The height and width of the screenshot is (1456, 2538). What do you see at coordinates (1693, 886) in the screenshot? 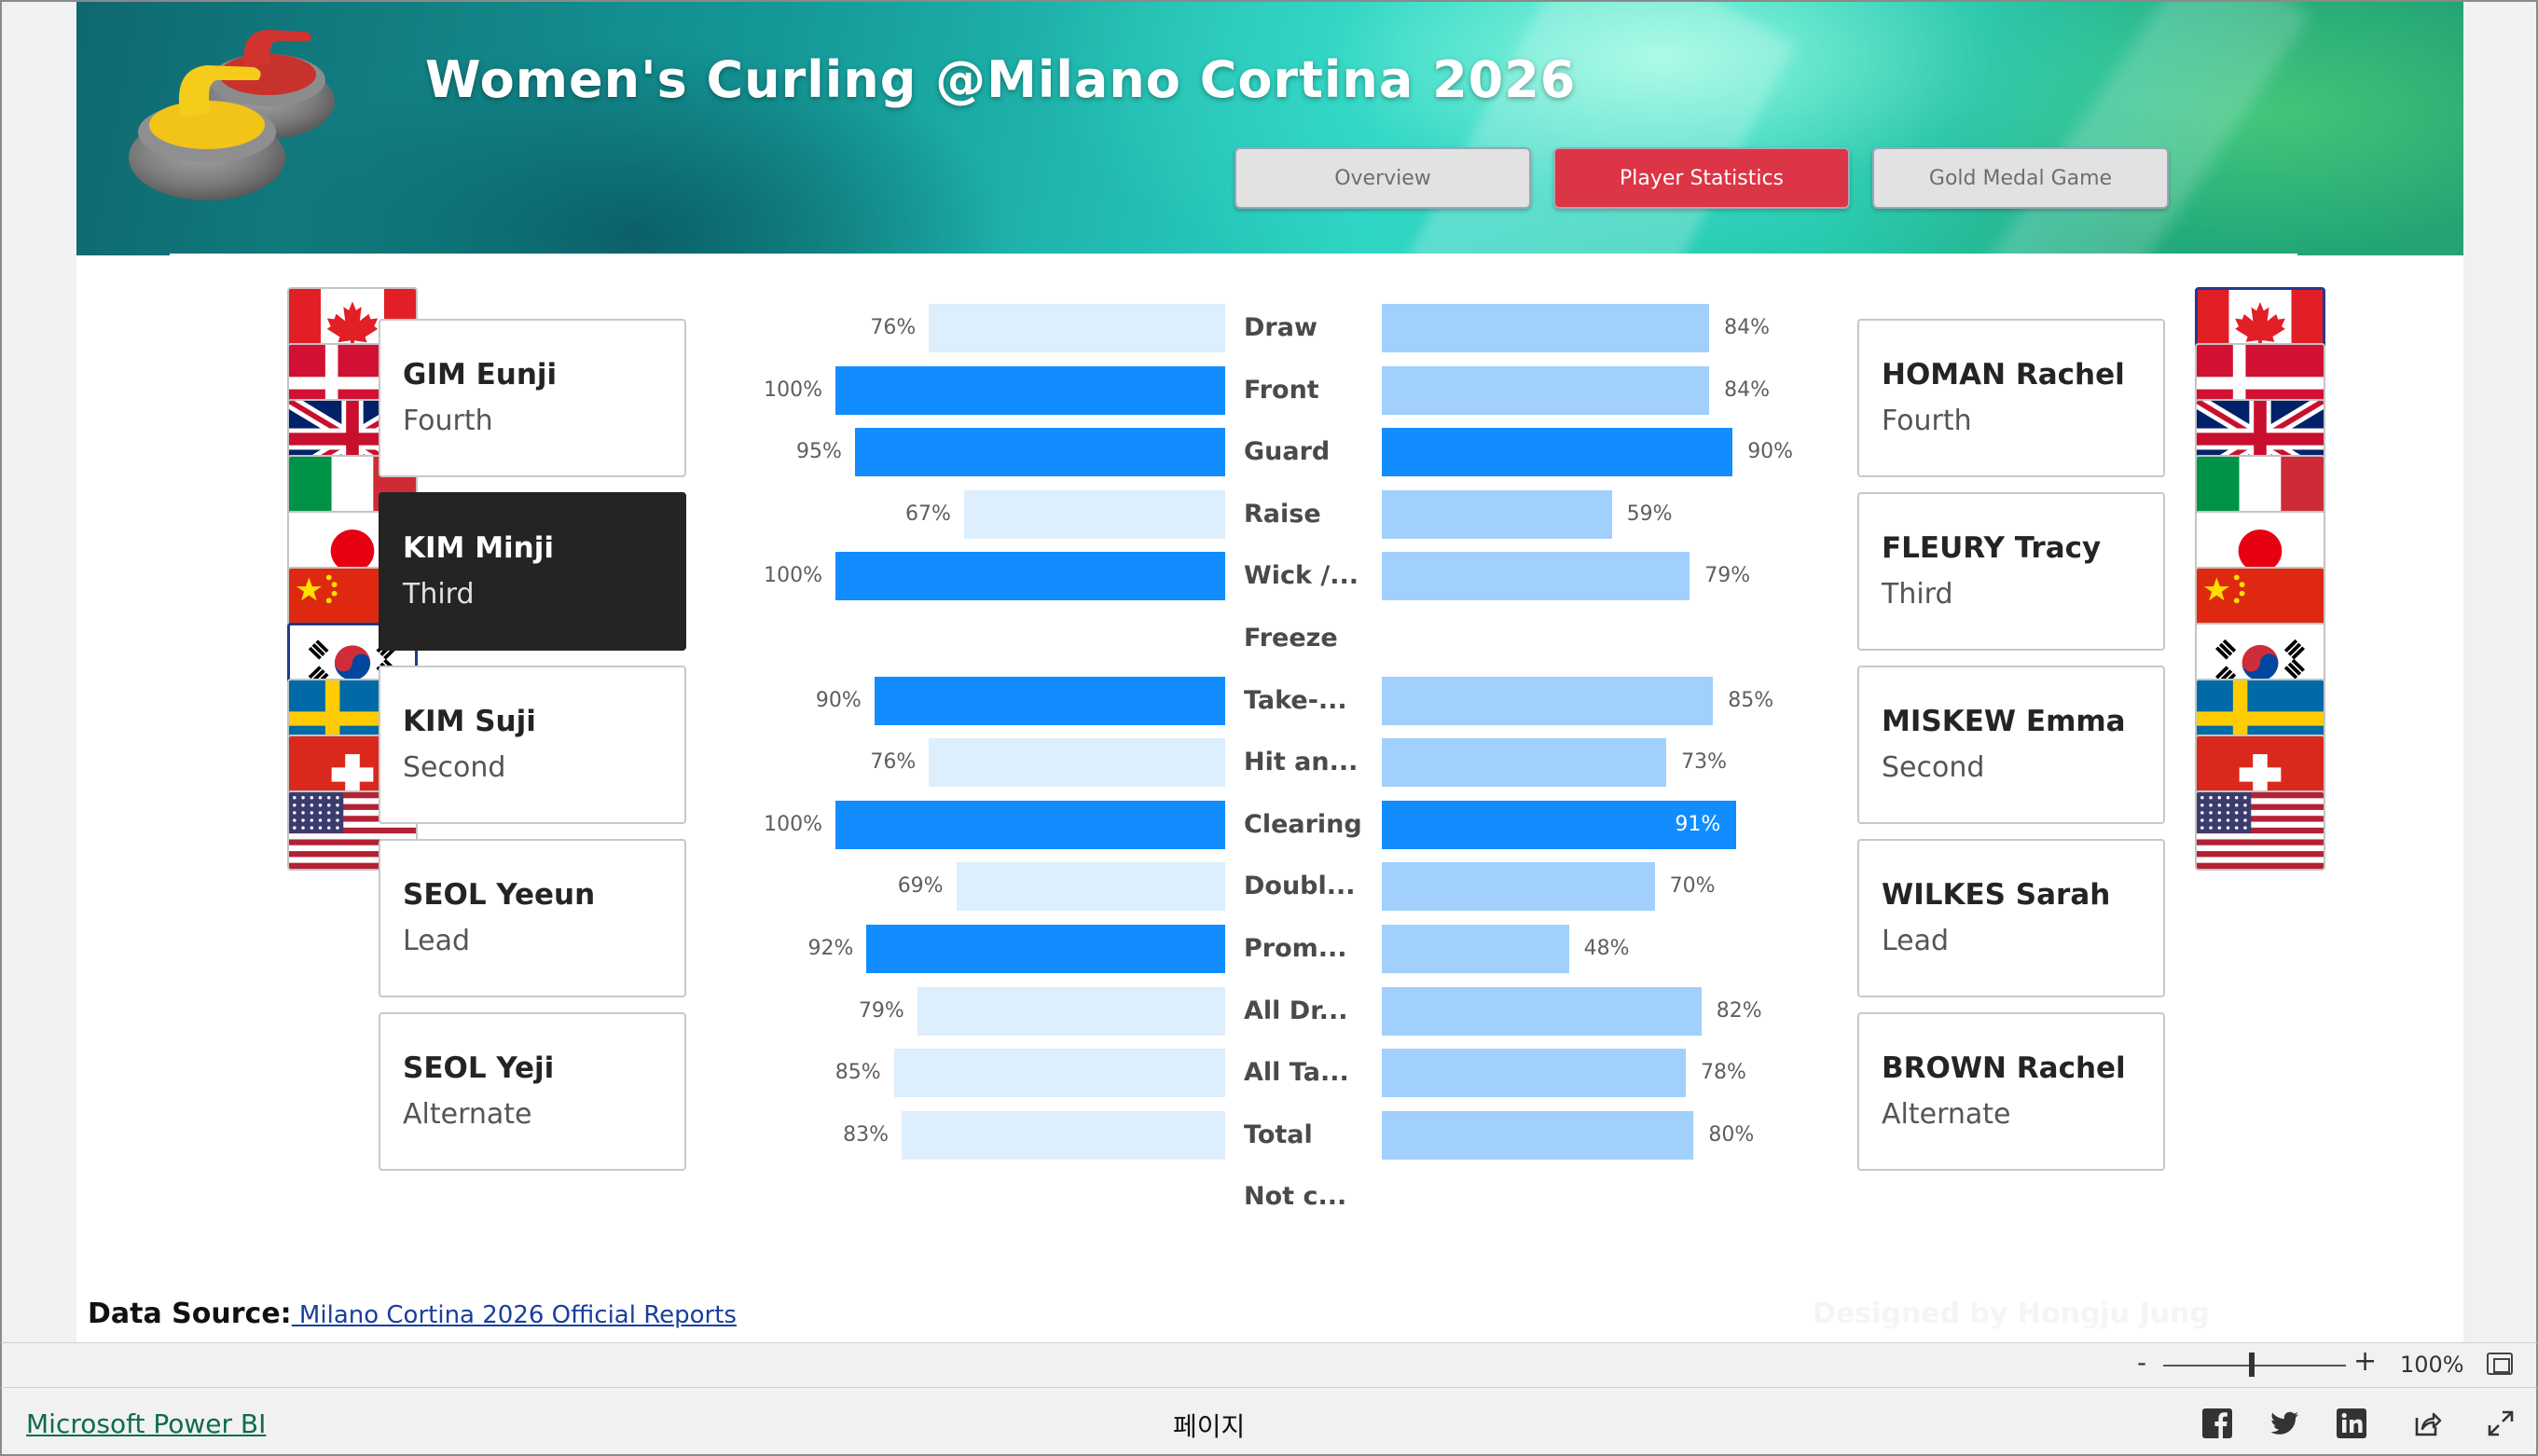
I see `right-bar-value-label: 70%` at bounding box center [1693, 886].